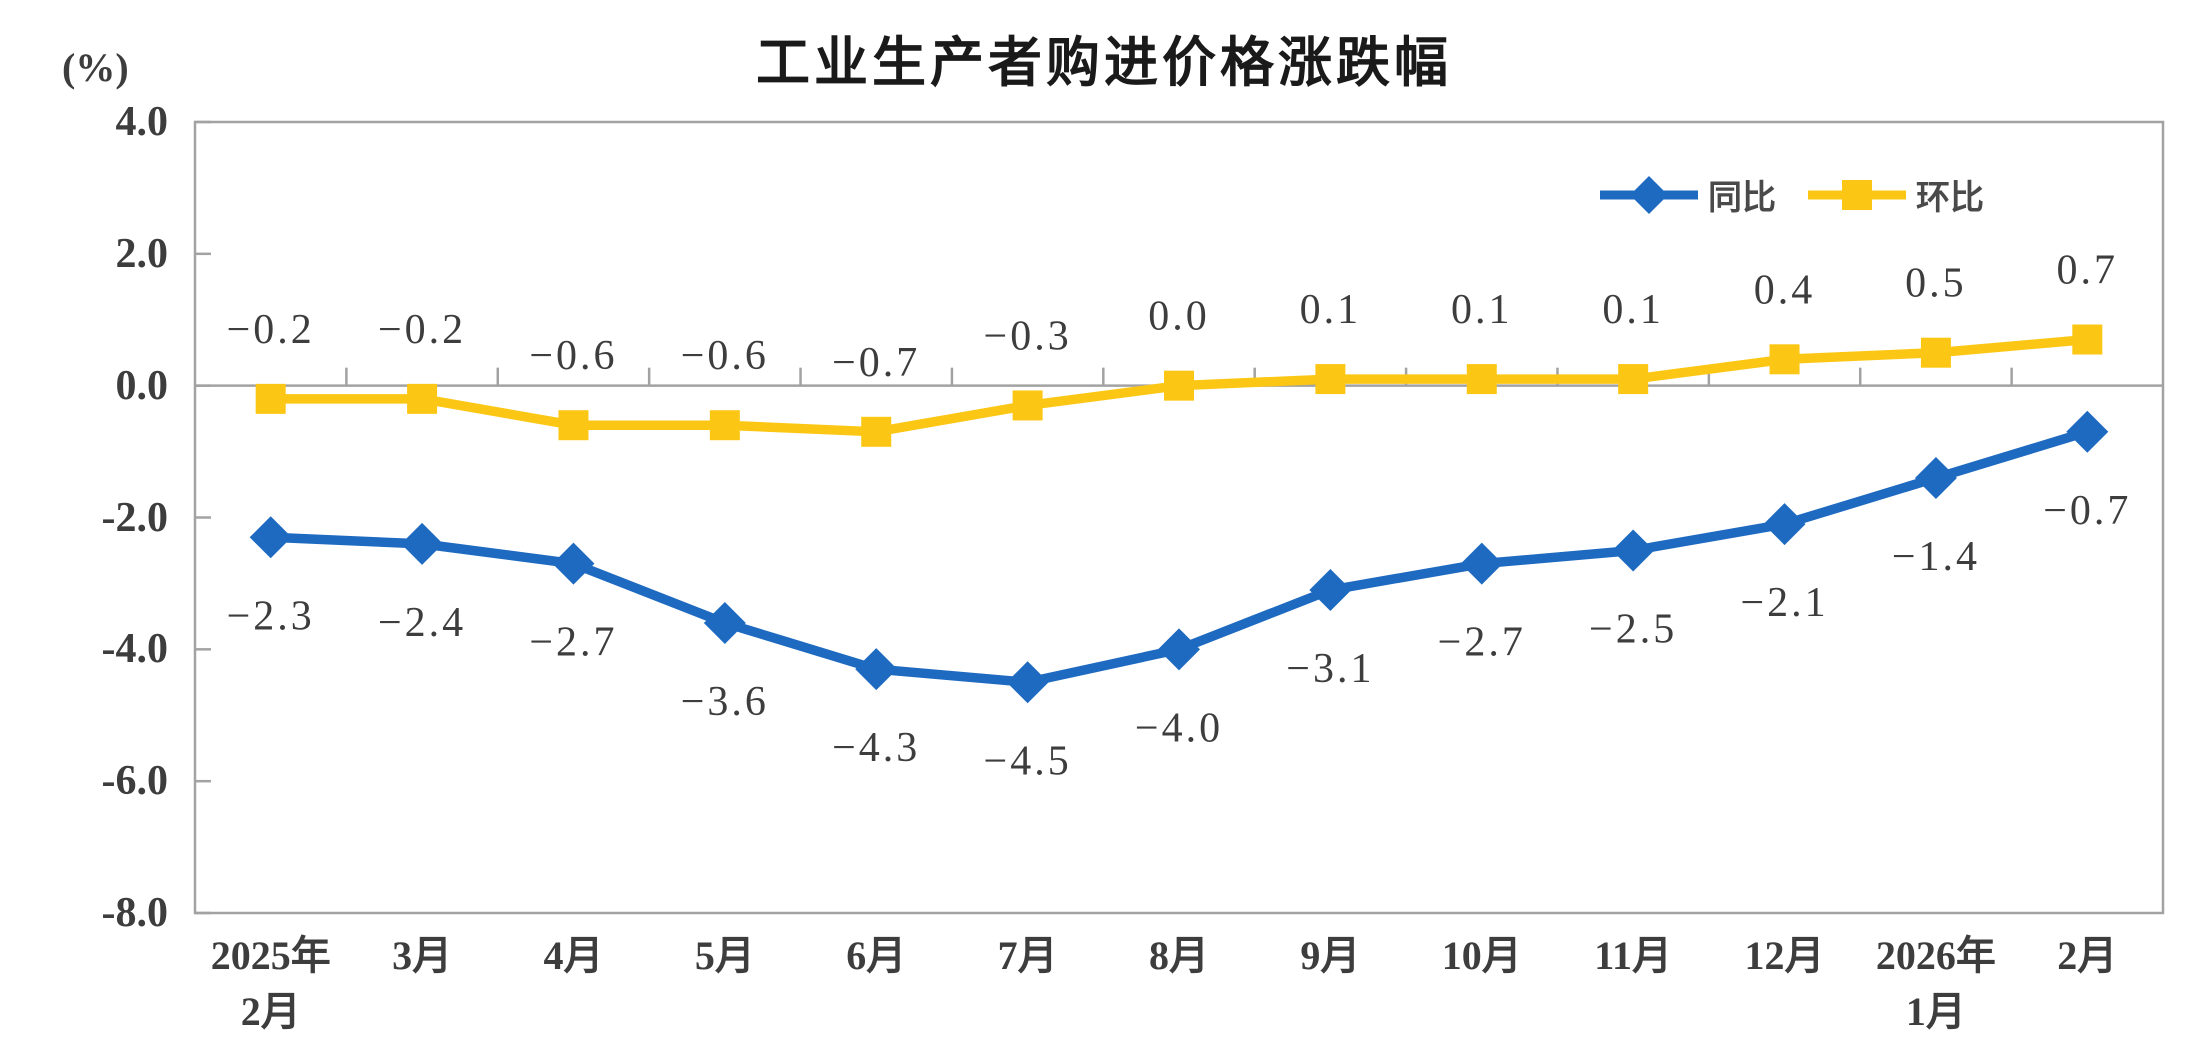 Image resolution: width=2208 pixels, height=1060 pixels. I want to click on mom-data-label: 0.0, so click(1179, 317).